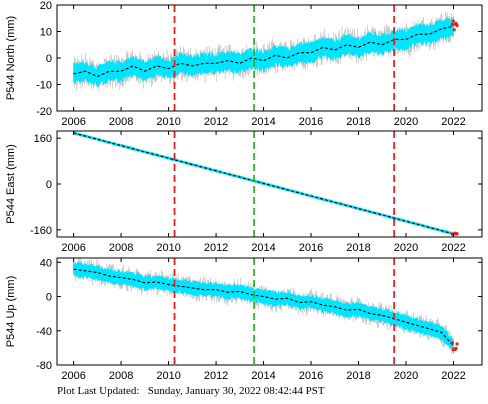 Image resolution: width=488 pixels, height=404 pixels. What do you see at coordinates (49, 185) in the screenshot?
I see `east-y-tick-label: 0` at bounding box center [49, 185].